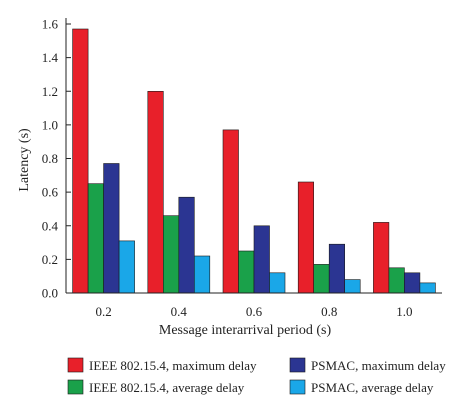 This screenshot has height=411, width=474. Describe the element at coordinates (245, 330) in the screenshot. I see `x-axis-title: Message interarrival period (s)` at that location.